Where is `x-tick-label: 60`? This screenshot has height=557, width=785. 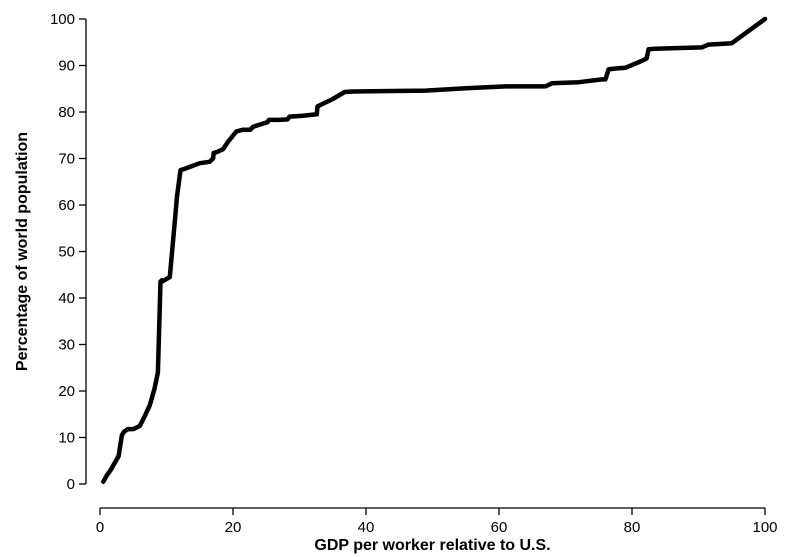
x-tick-label: 60 is located at coordinates (499, 527).